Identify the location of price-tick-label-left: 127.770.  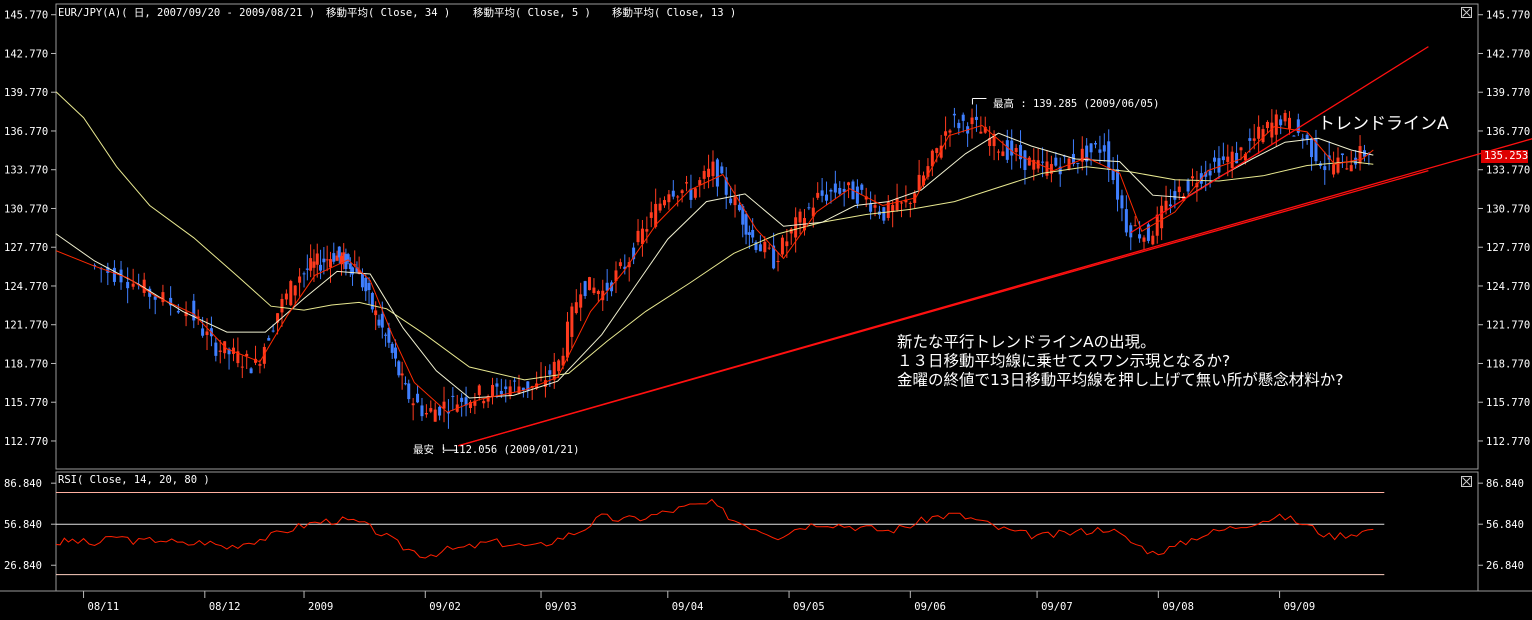
(26, 248).